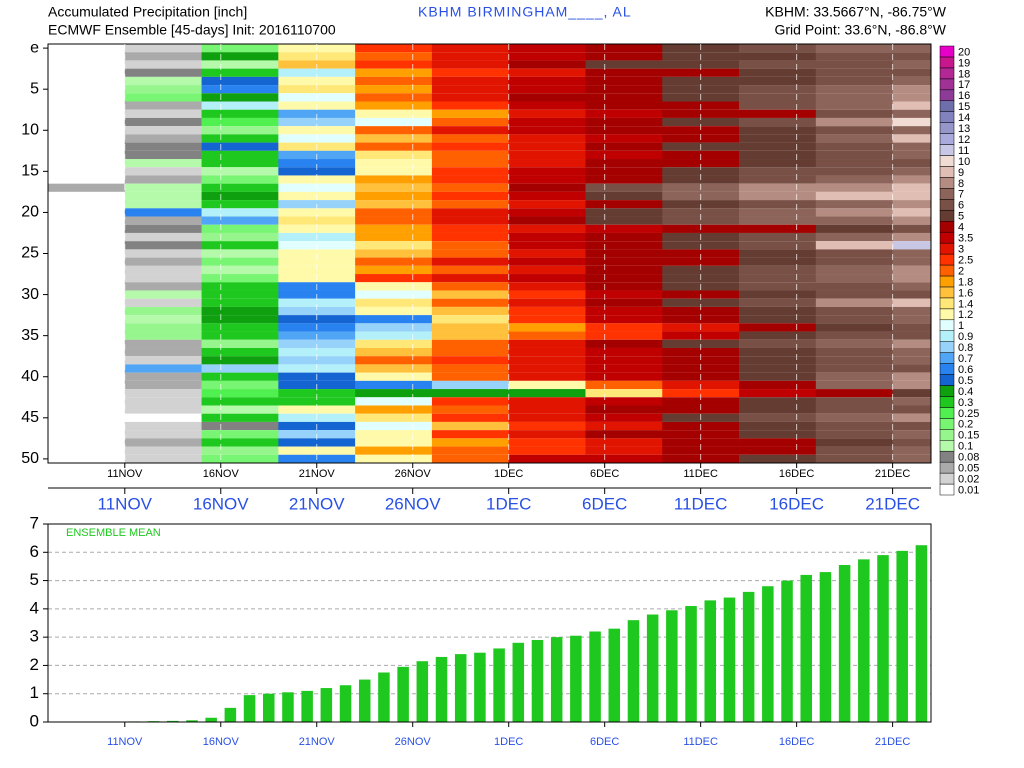  I want to click on grid-point: Grid Point: 33.6°N, -86.8°W, so click(861, 30).